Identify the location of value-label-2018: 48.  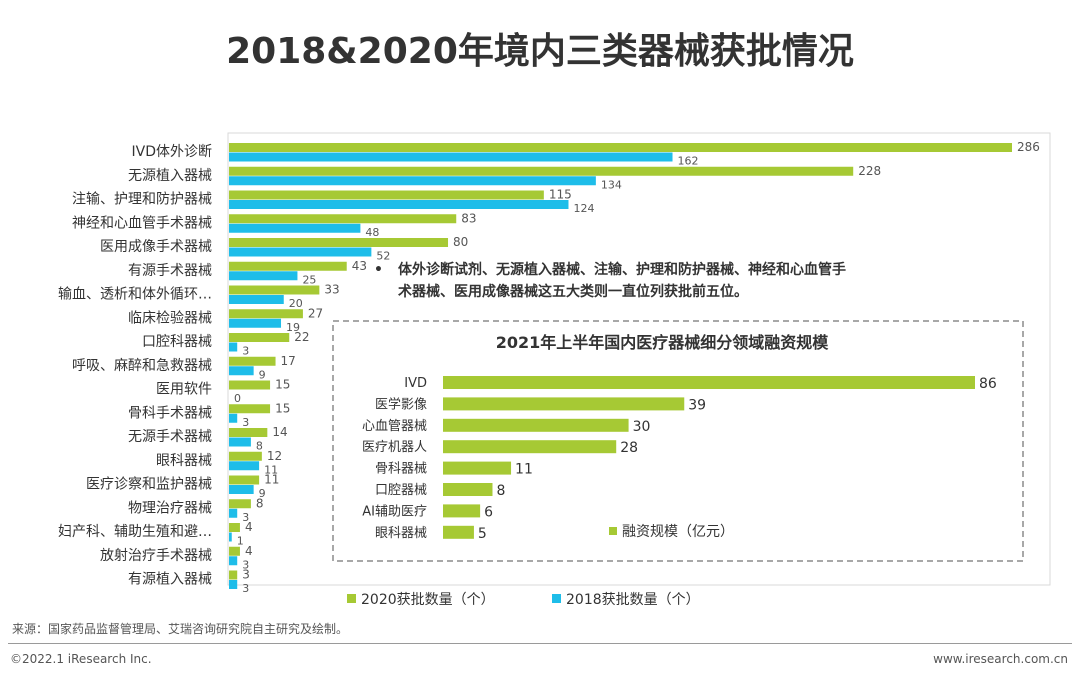
(372, 232).